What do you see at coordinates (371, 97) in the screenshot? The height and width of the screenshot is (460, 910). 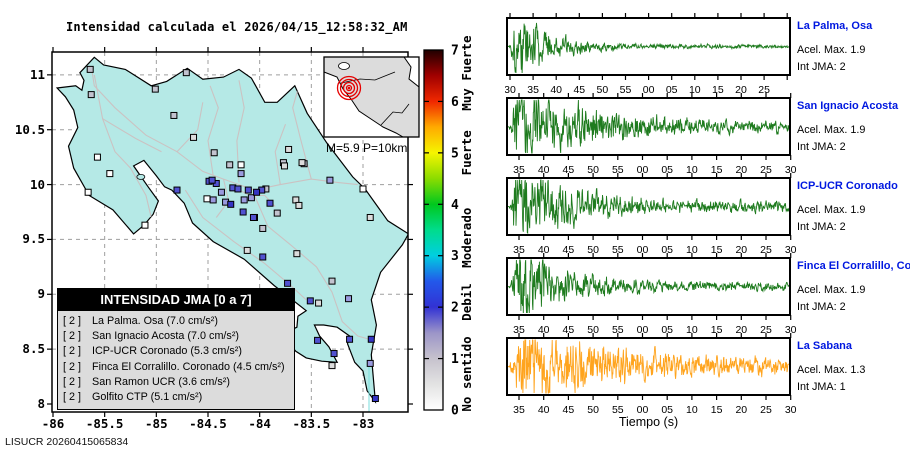 I see `inset-map` at bounding box center [371, 97].